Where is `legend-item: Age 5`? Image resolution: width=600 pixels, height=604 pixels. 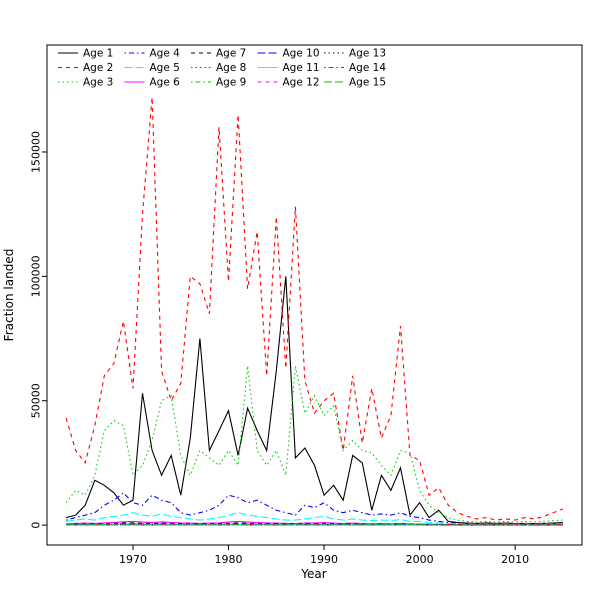
legend-item: Age 5 is located at coordinates (152, 68).